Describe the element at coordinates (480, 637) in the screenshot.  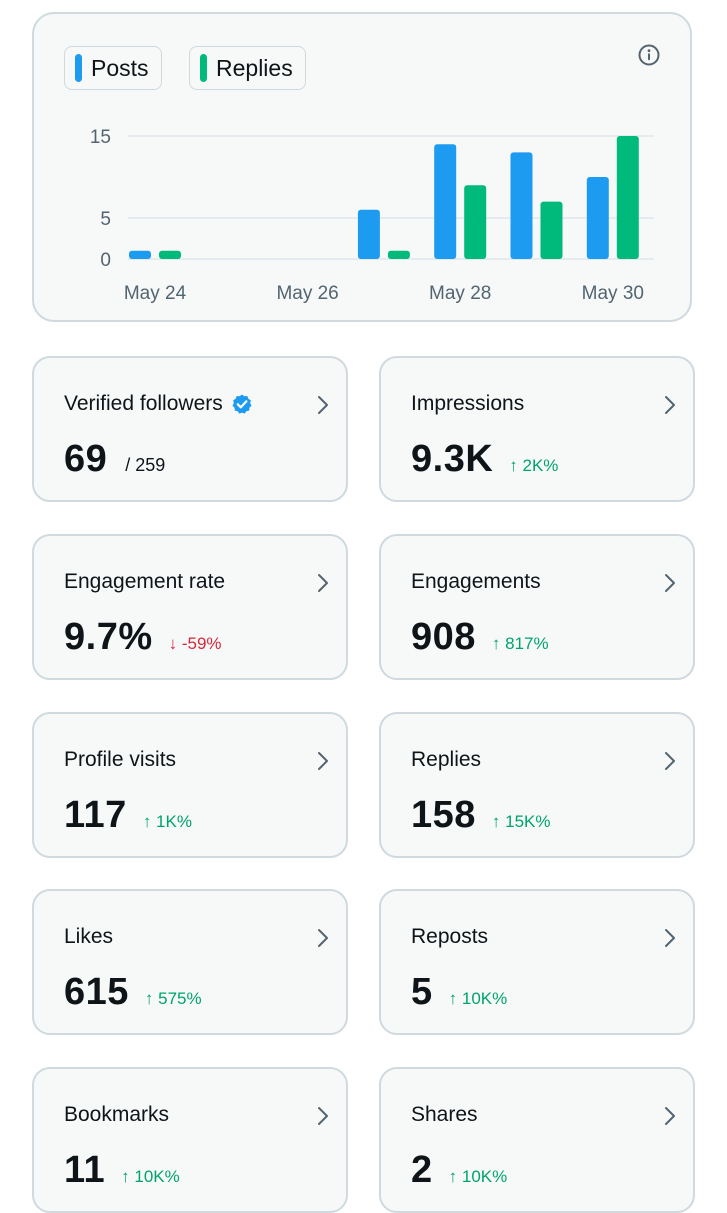
I see `stat-value-row: 908 ↑ 817%` at that location.